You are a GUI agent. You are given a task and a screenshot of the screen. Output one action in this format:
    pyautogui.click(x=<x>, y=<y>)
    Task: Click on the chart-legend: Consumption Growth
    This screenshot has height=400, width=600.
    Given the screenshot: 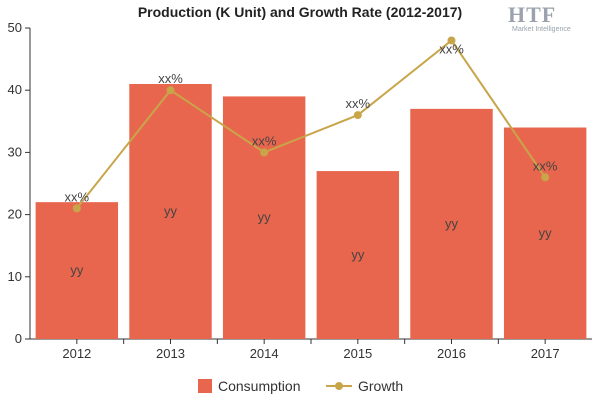 What is the action you would take?
    pyautogui.click(x=300, y=388)
    